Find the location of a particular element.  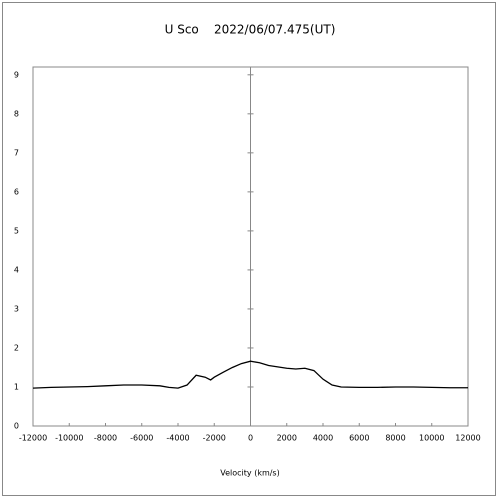

x-tick-label: 12000 is located at coordinates (467, 438).